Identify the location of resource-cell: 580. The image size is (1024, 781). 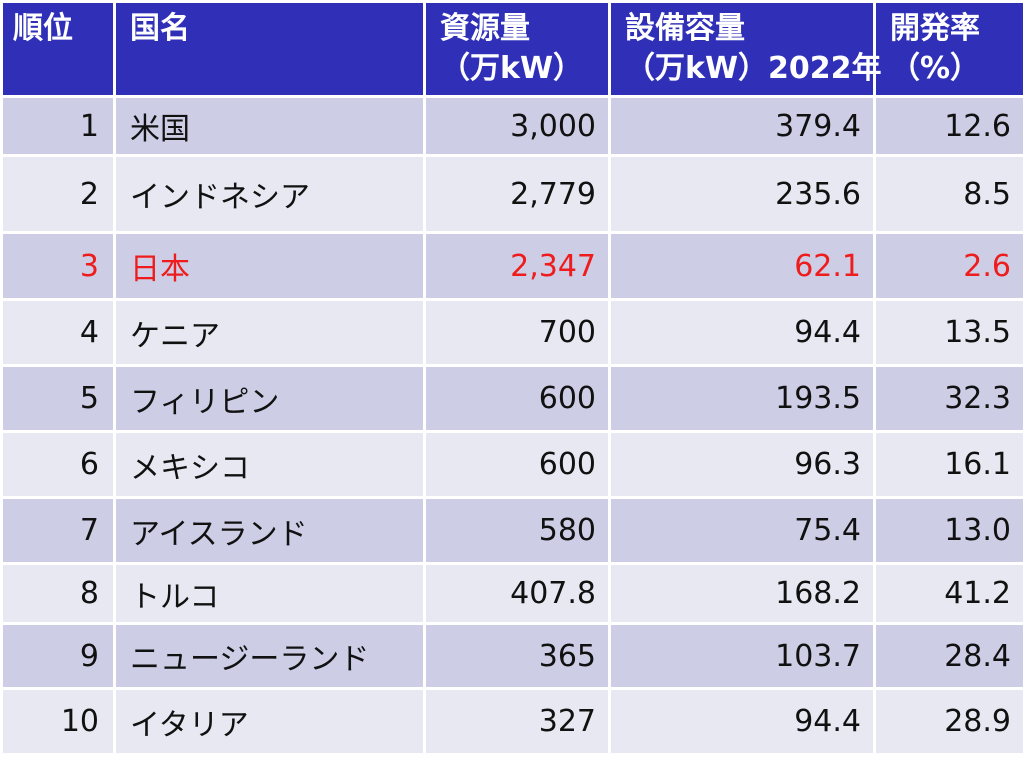
(517, 530).